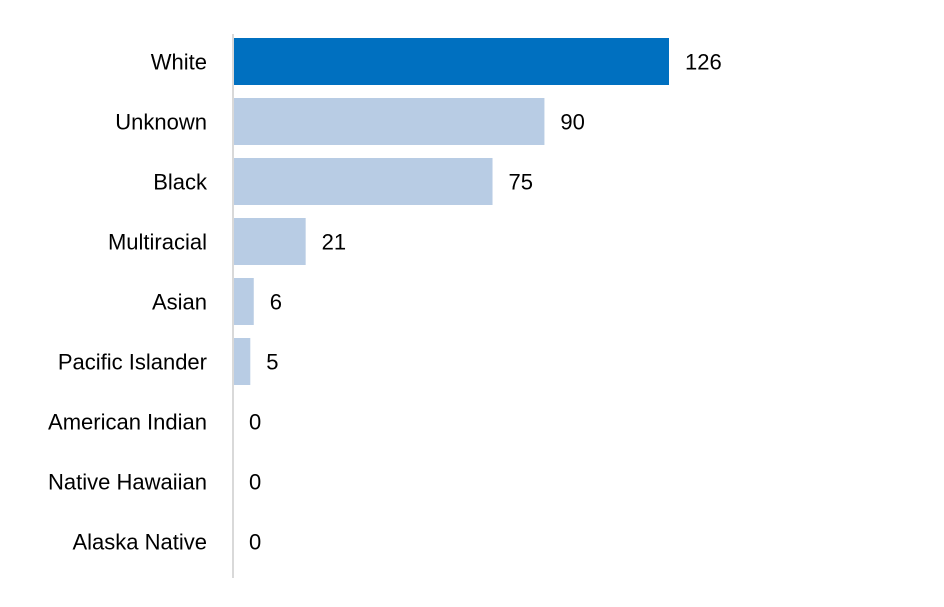  Describe the element at coordinates (255, 482) in the screenshot. I see `value-label-native-hawaiian: 0` at that location.